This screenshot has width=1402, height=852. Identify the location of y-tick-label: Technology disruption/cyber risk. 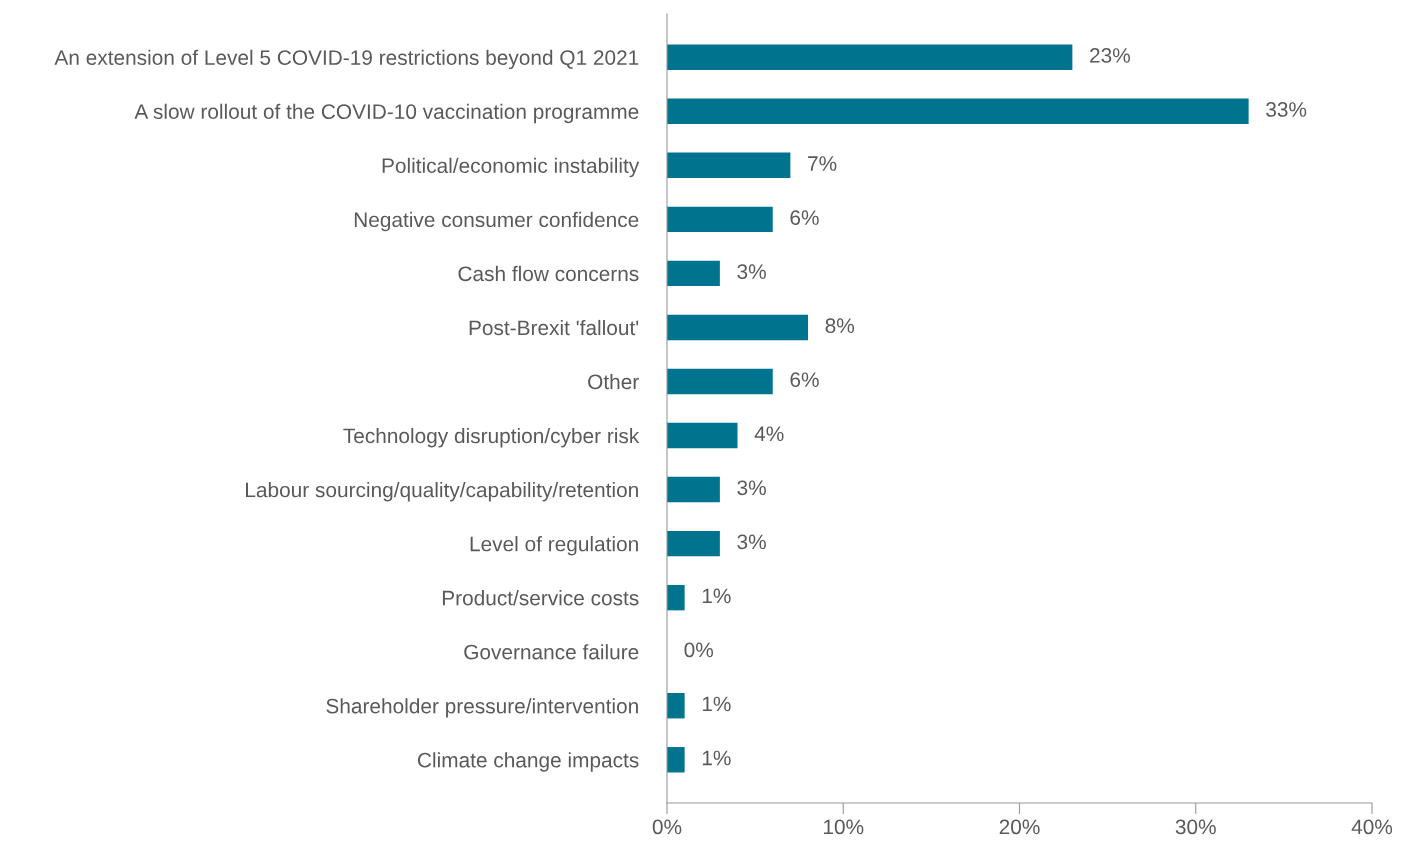
(491, 437).